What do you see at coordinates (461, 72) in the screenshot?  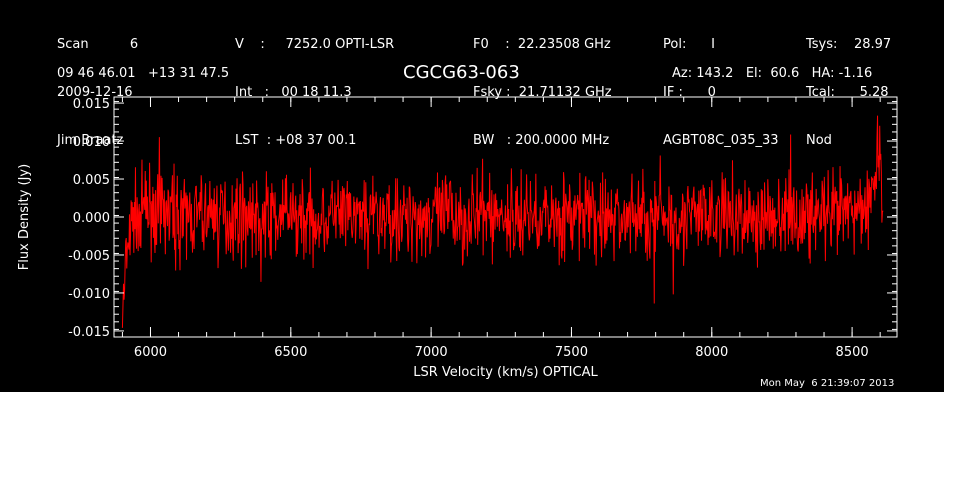 I see `chart-title: CGCG63-063` at bounding box center [461, 72].